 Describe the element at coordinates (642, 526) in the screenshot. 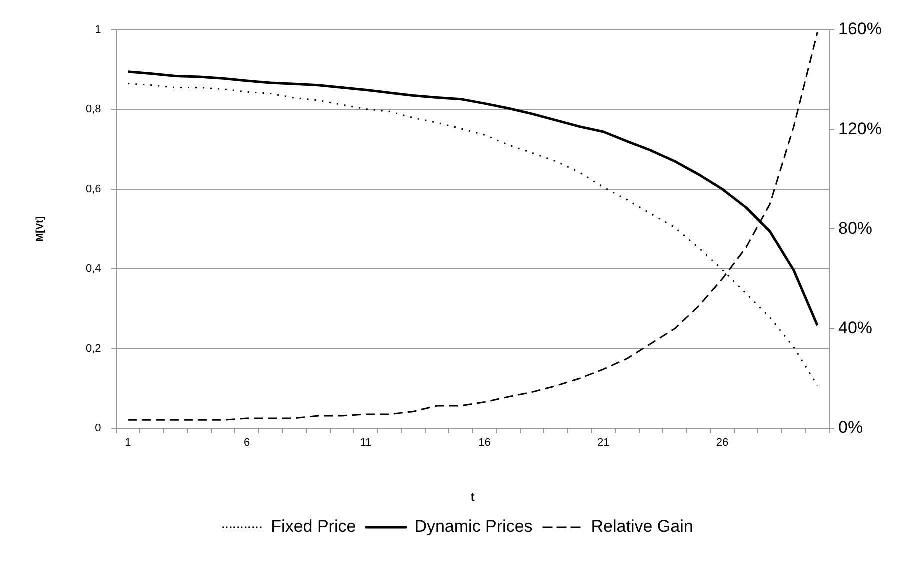

I see `legend-label: Relative Gain` at that location.